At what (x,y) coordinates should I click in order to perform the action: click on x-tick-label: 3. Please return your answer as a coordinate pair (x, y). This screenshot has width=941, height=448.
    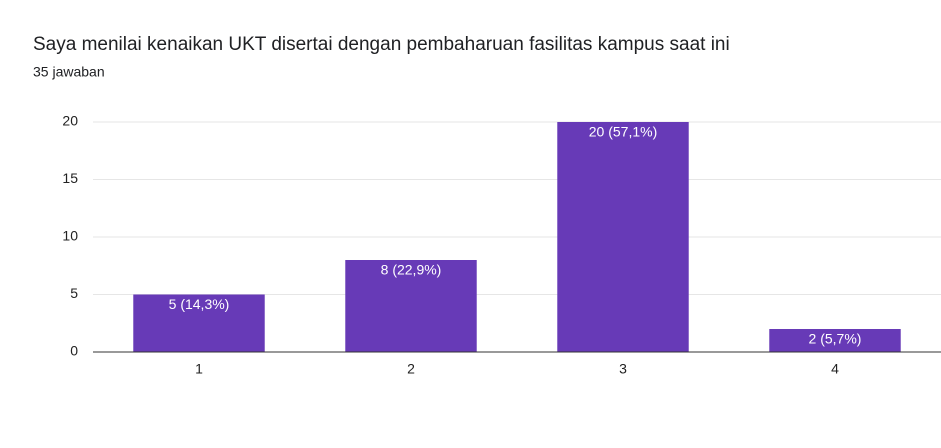
    Looking at the image, I should click on (623, 369).